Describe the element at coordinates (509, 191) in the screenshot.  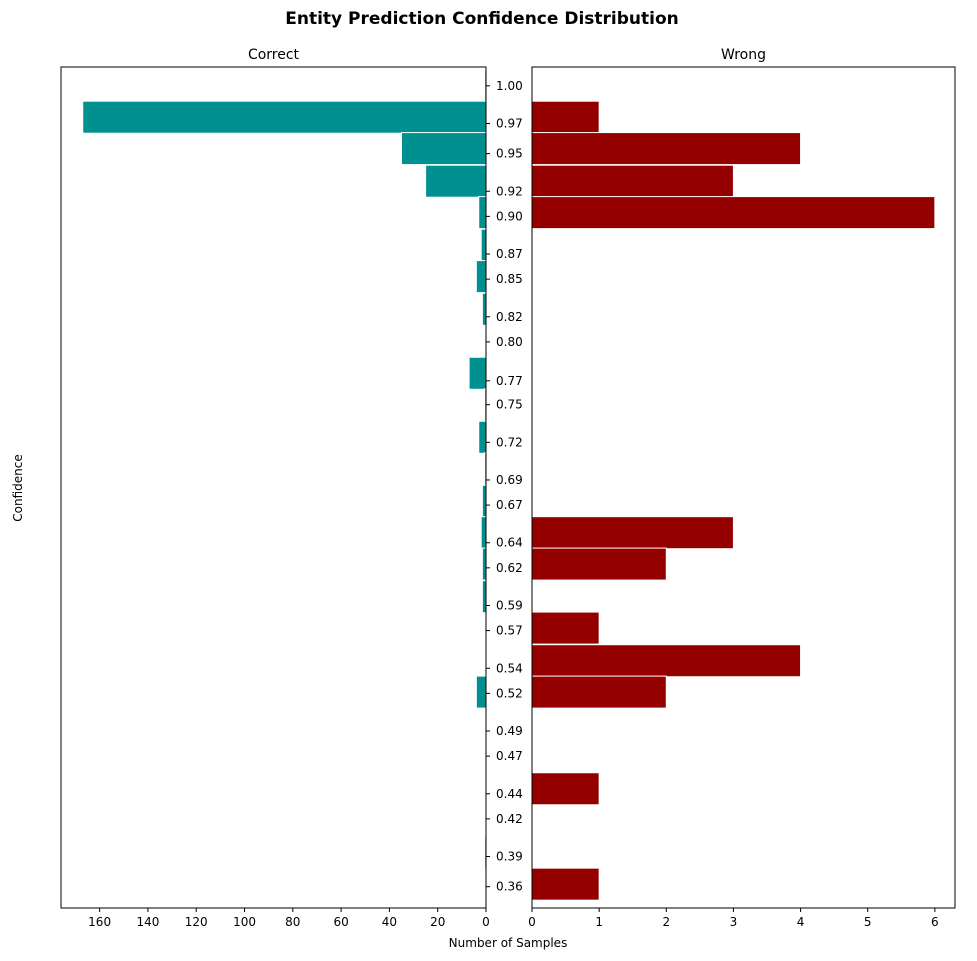
I see `y-tick-label-3: 0.92` at that location.